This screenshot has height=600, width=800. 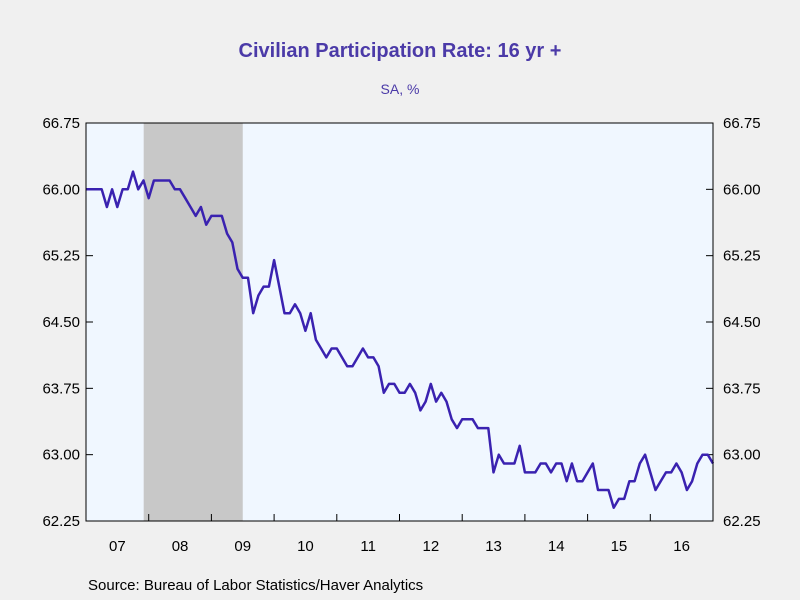 I want to click on y-tick-label-left: 62.25, so click(x=61, y=521).